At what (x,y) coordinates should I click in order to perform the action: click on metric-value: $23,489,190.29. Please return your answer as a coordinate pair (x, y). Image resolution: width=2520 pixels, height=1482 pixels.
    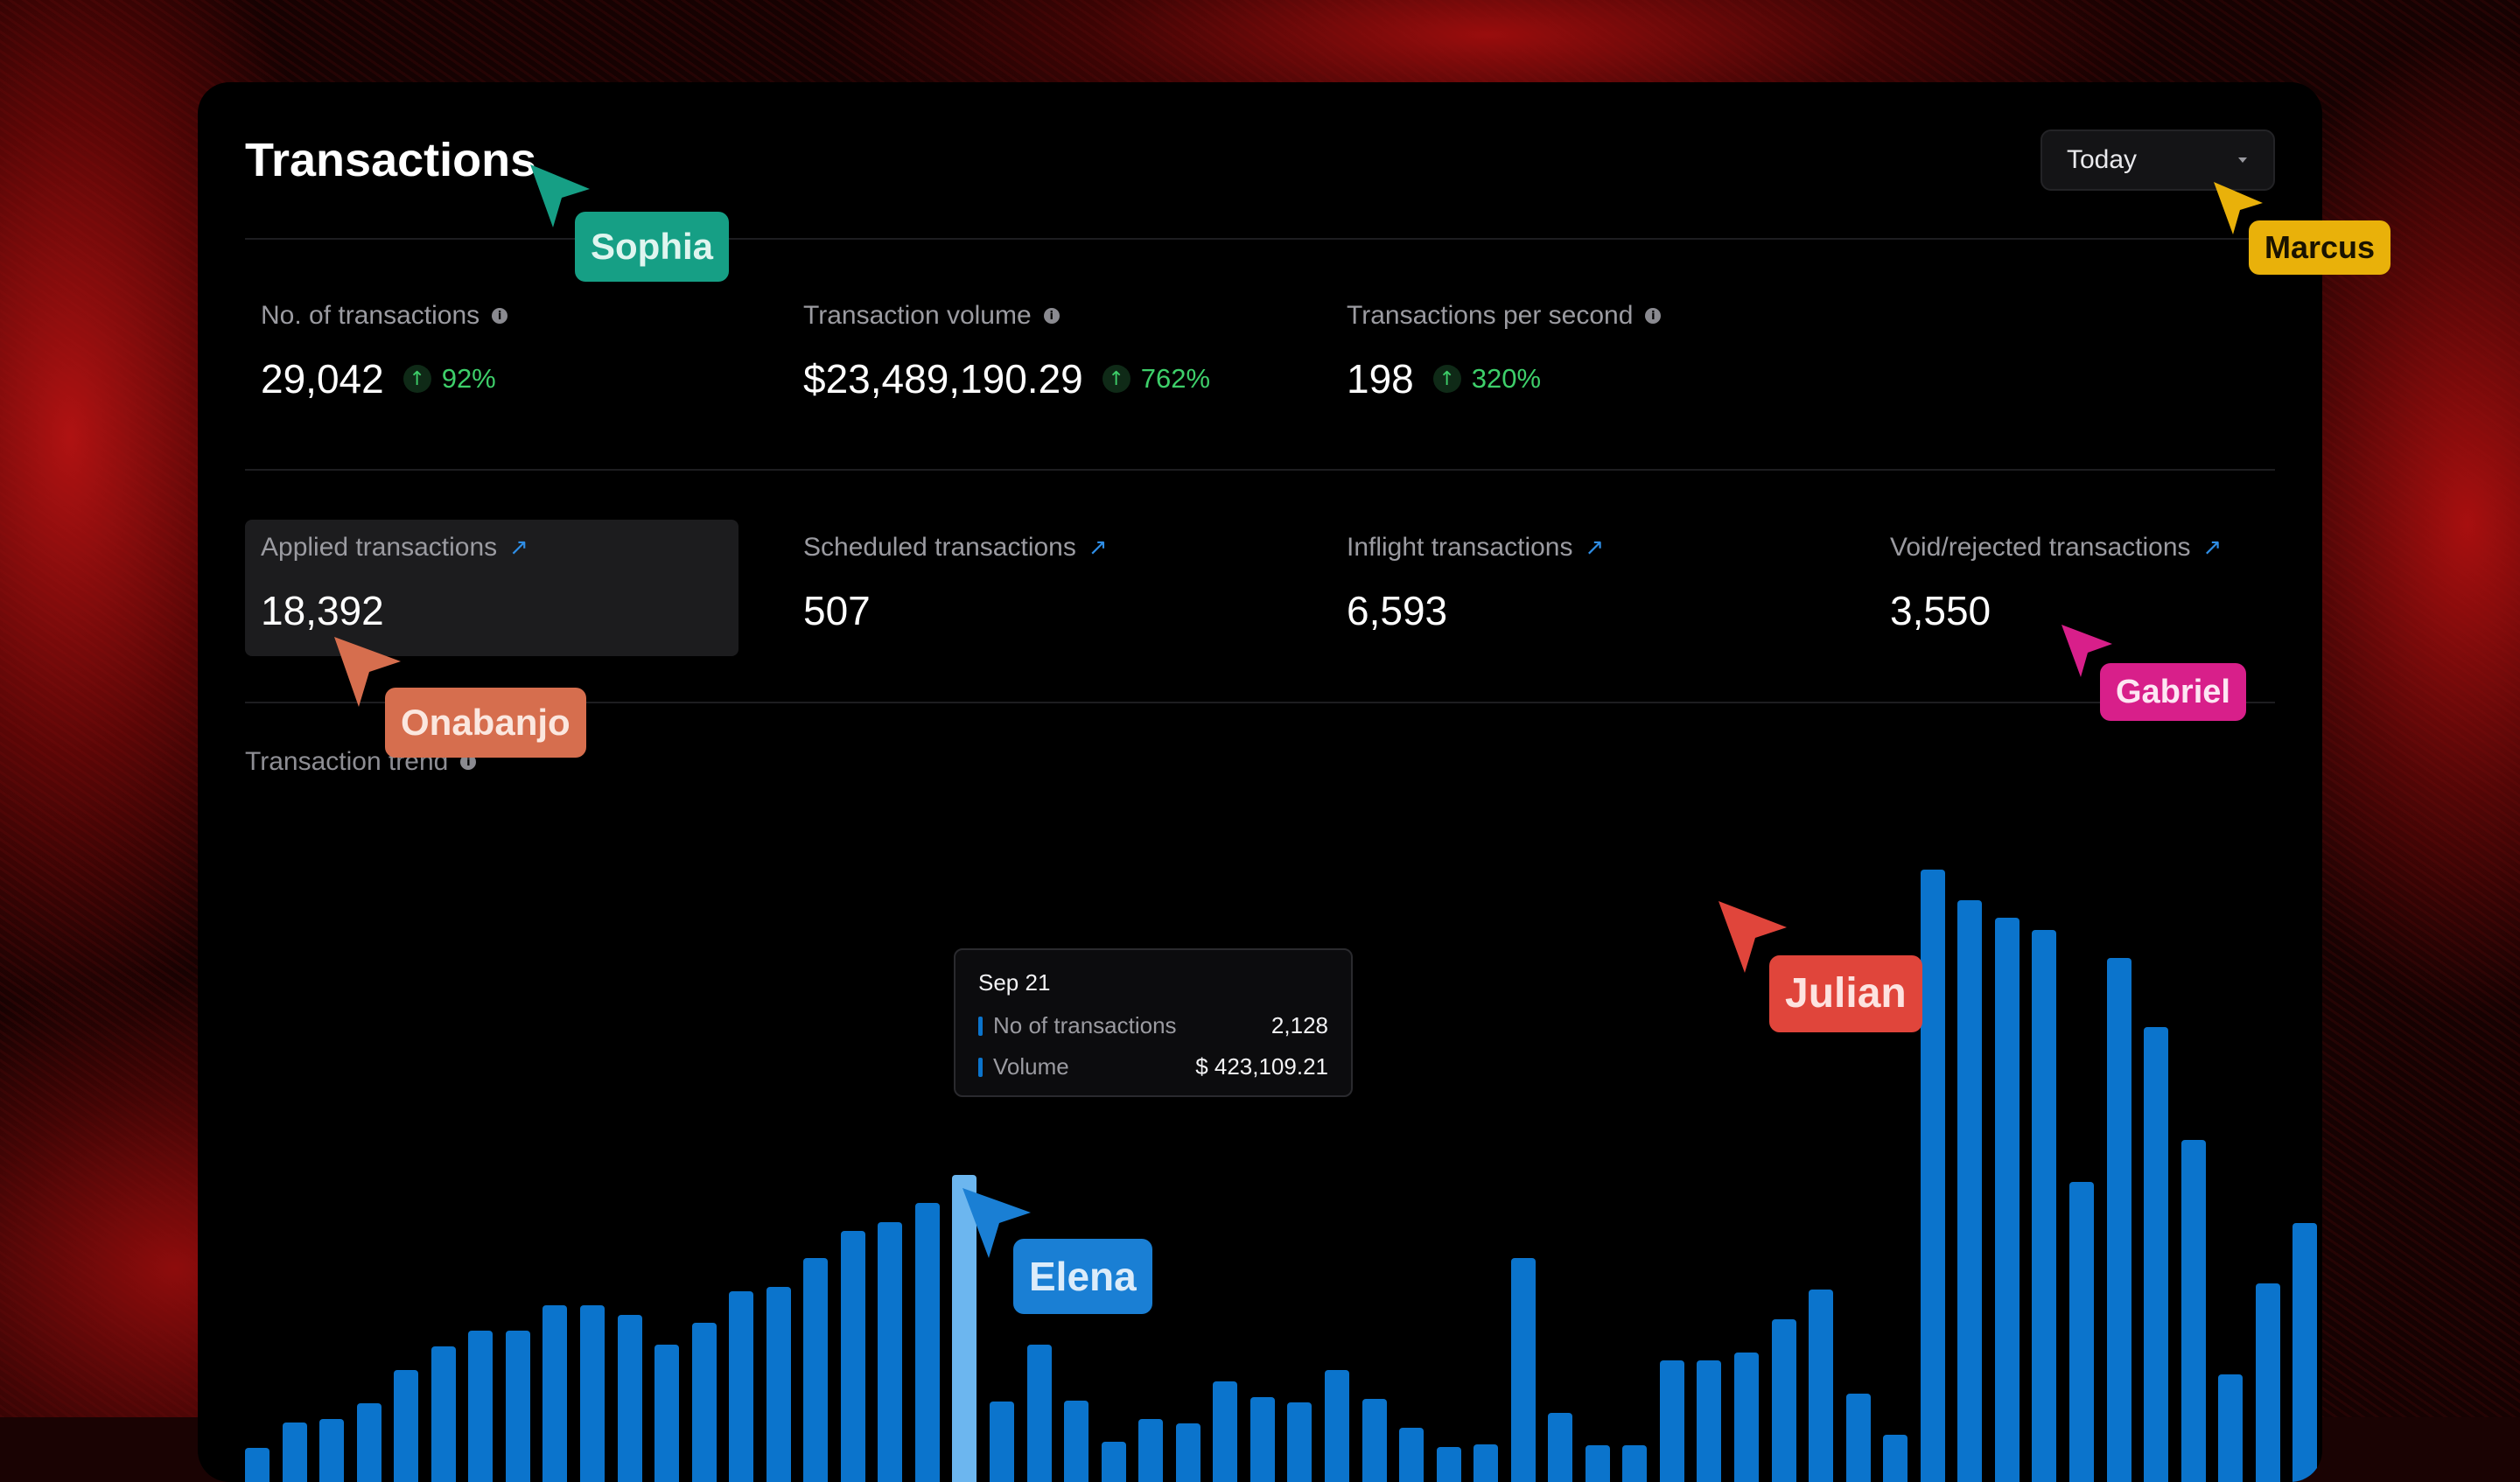
    Looking at the image, I should click on (943, 379).